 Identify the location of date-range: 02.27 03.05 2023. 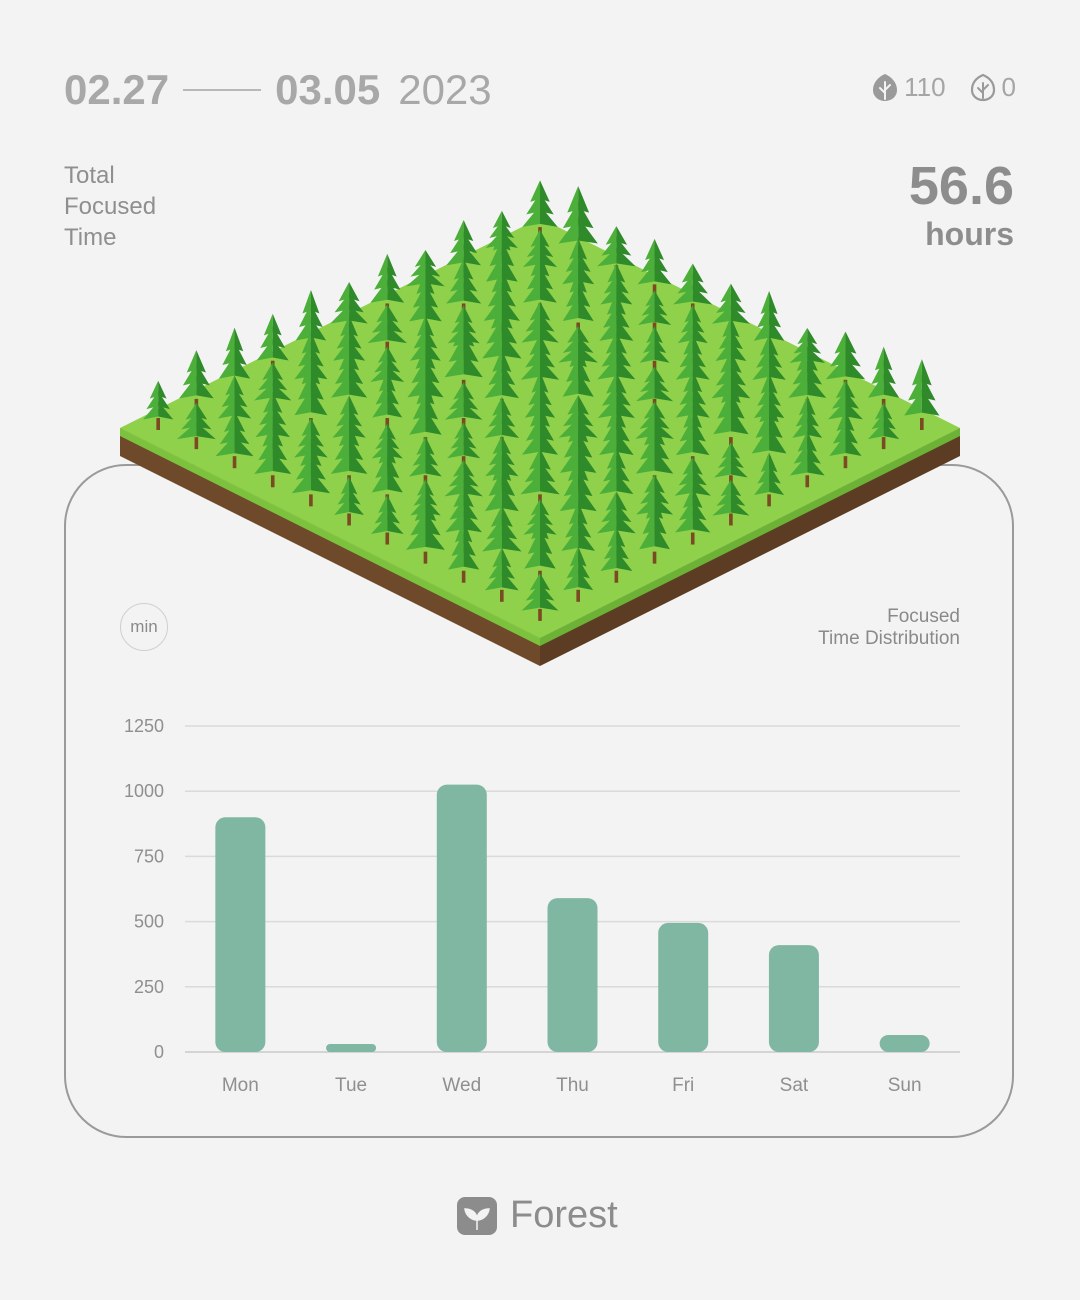
(278, 90).